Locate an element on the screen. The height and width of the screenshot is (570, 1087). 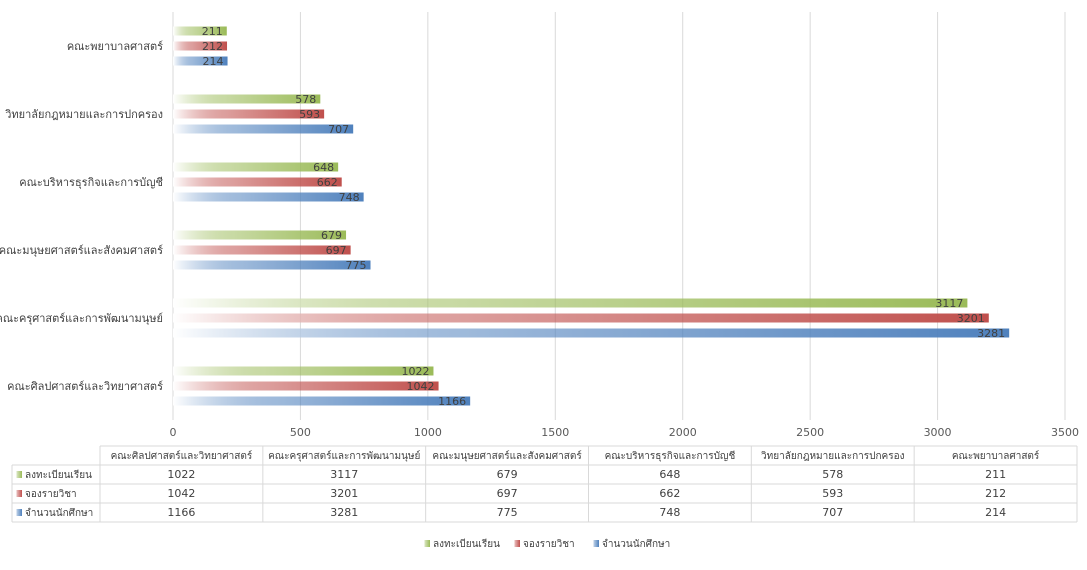
data-label: 593 is located at coordinates (309, 114).